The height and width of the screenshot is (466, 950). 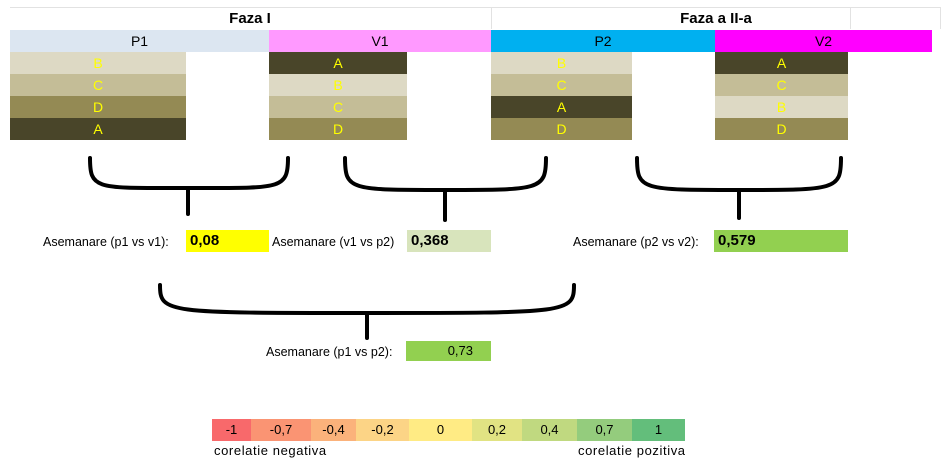 What do you see at coordinates (227, 241) in the screenshot?
I see `similarity-value-p1-v1: 0,08` at bounding box center [227, 241].